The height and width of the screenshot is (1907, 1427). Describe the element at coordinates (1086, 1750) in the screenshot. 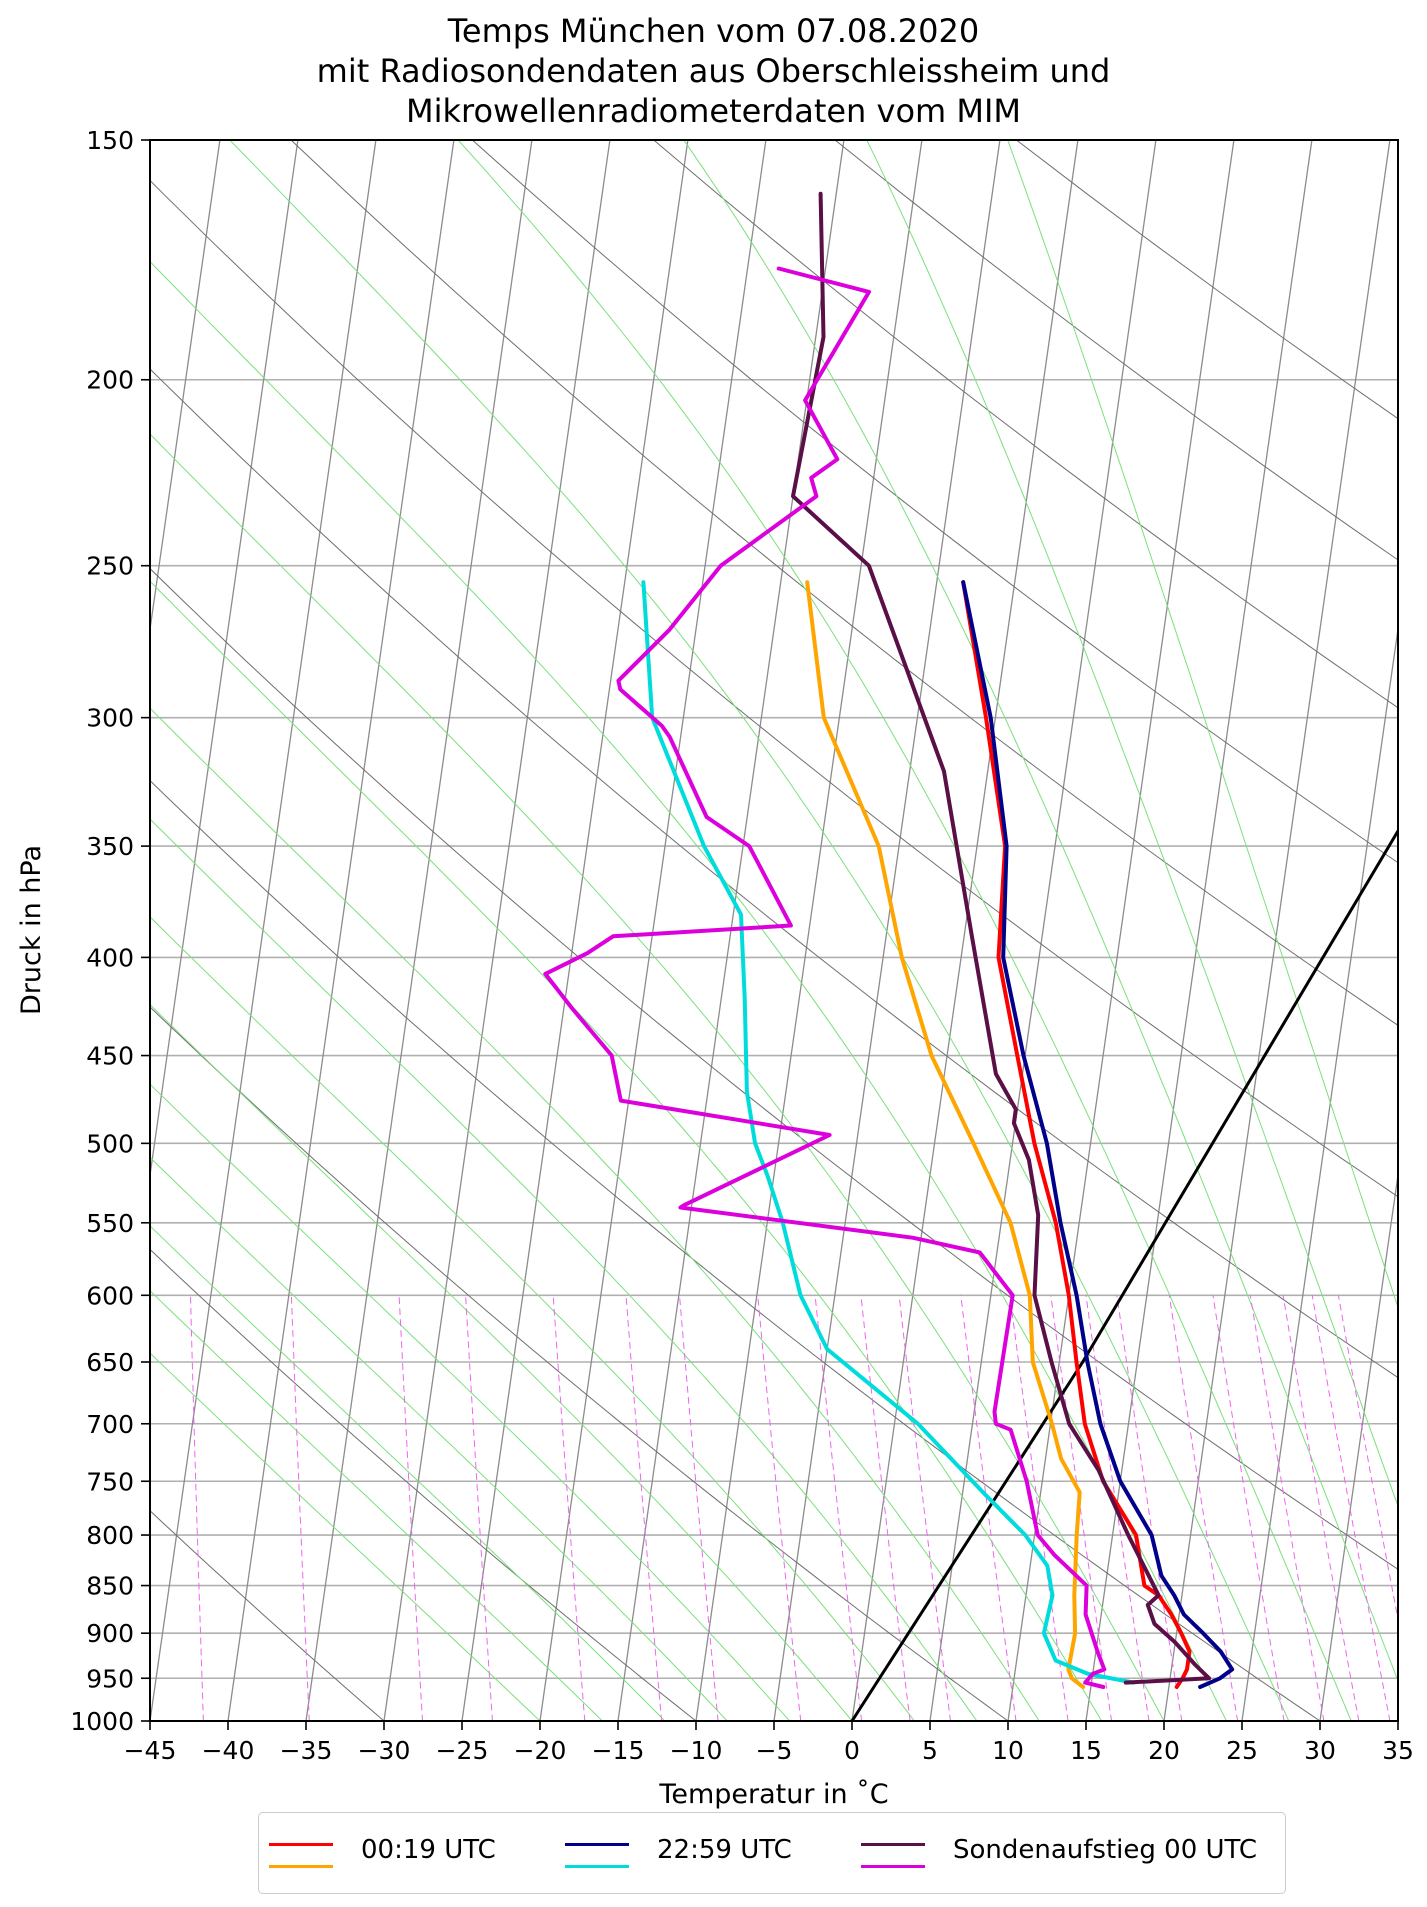

I see `x-tick-label: 15` at that location.